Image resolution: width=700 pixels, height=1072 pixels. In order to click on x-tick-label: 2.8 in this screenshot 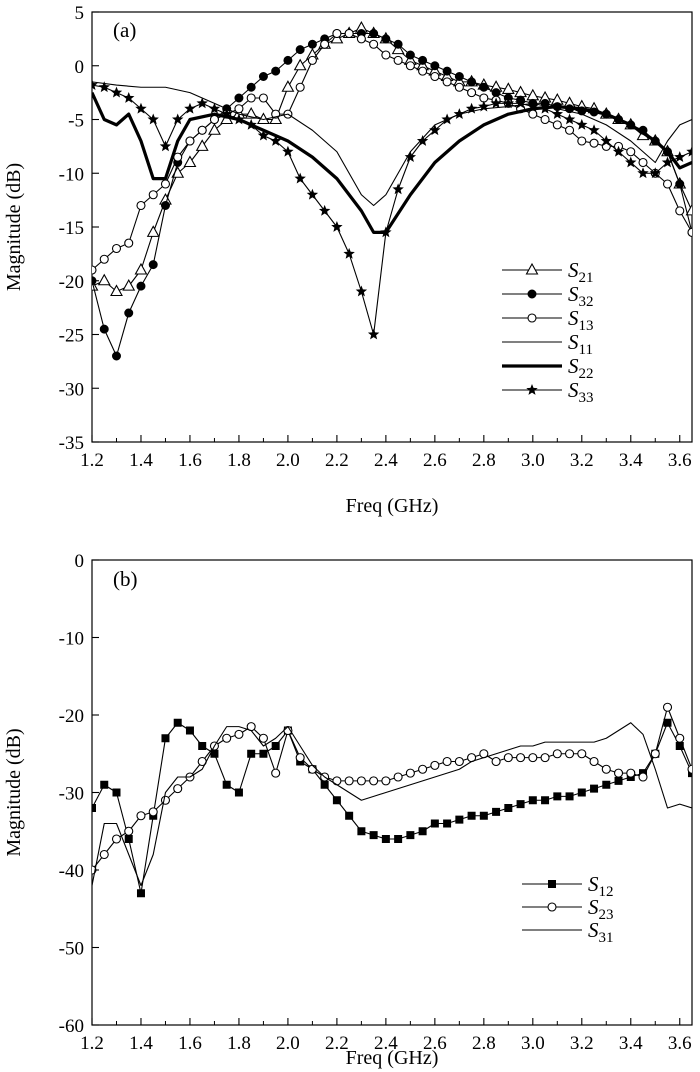, I will do `click(484, 1043)`.